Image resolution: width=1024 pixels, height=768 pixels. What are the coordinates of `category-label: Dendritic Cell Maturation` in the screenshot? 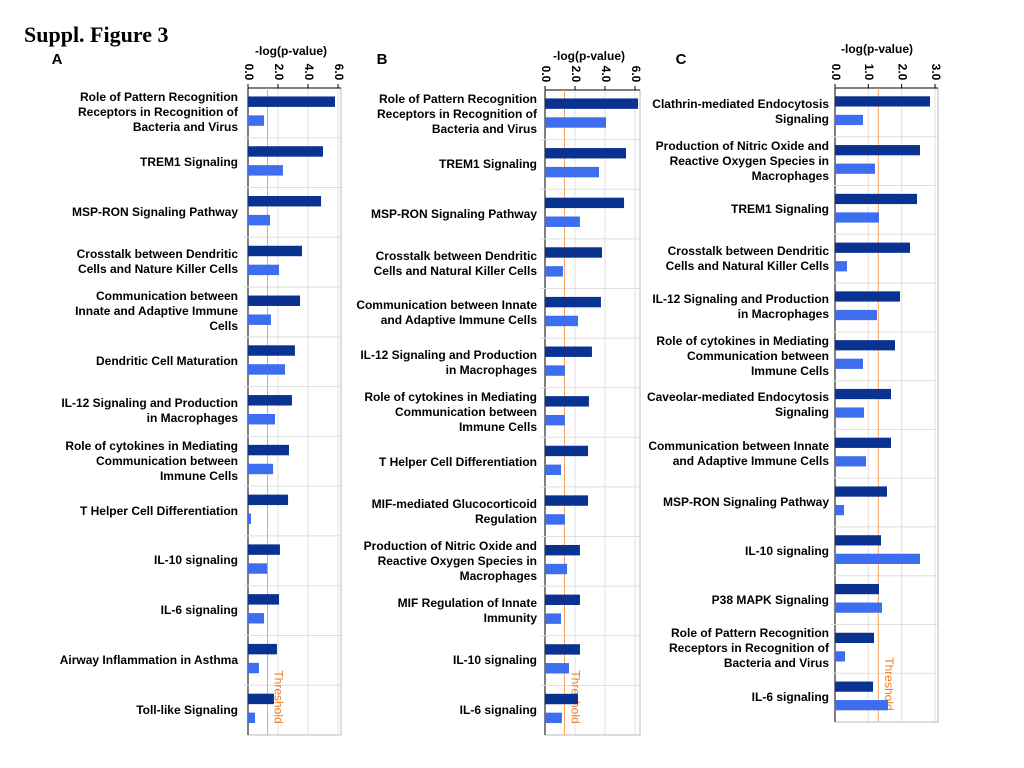 It's located at (166, 361).